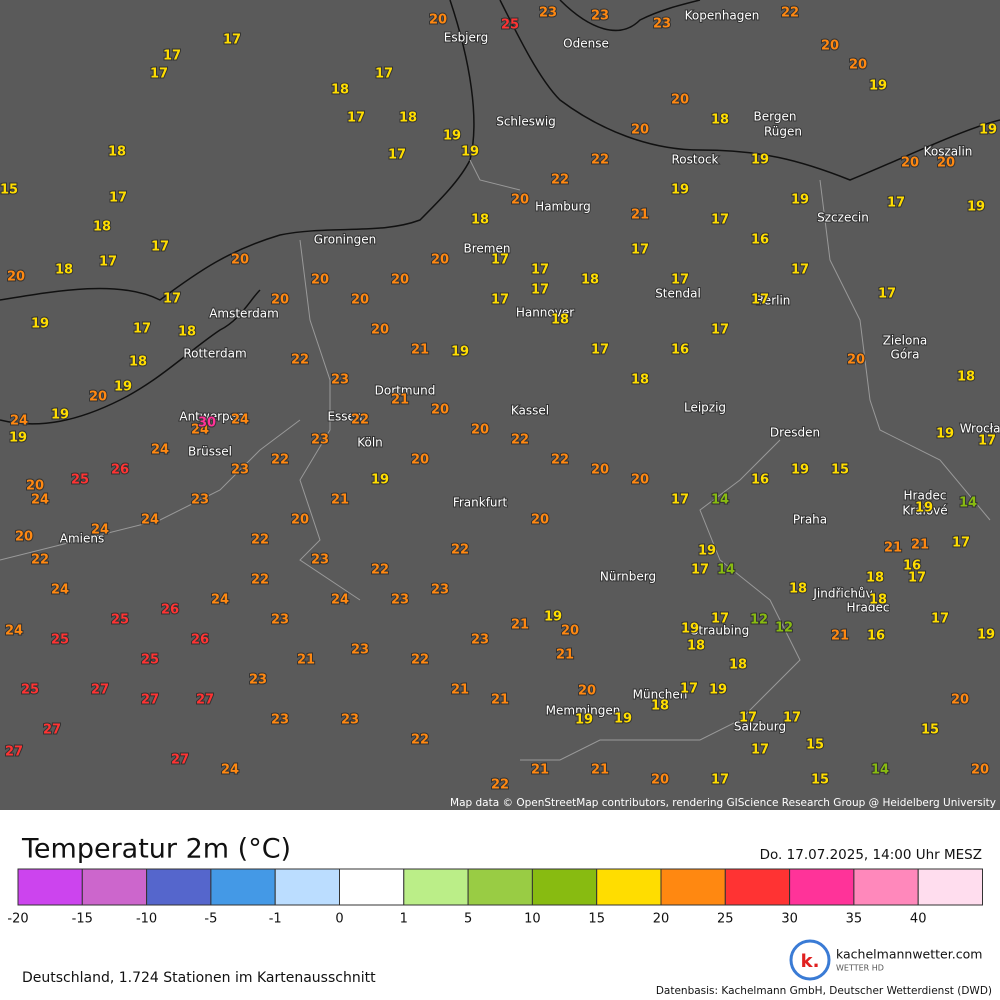  I want to click on city-label: Dresden, so click(795, 433).